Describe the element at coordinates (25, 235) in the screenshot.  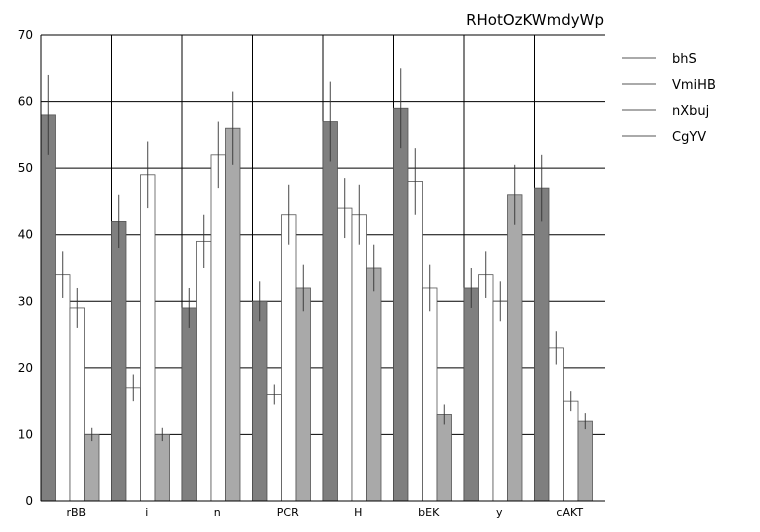
I see `y-tick-label: 40` at that location.